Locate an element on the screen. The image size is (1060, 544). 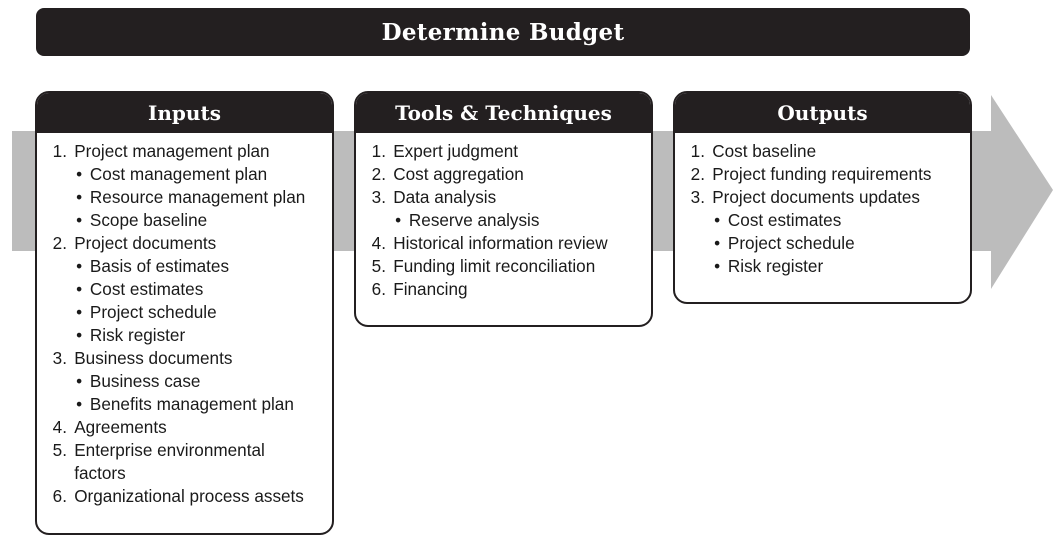
list-item: 4. Agreements is located at coordinates (181, 427).